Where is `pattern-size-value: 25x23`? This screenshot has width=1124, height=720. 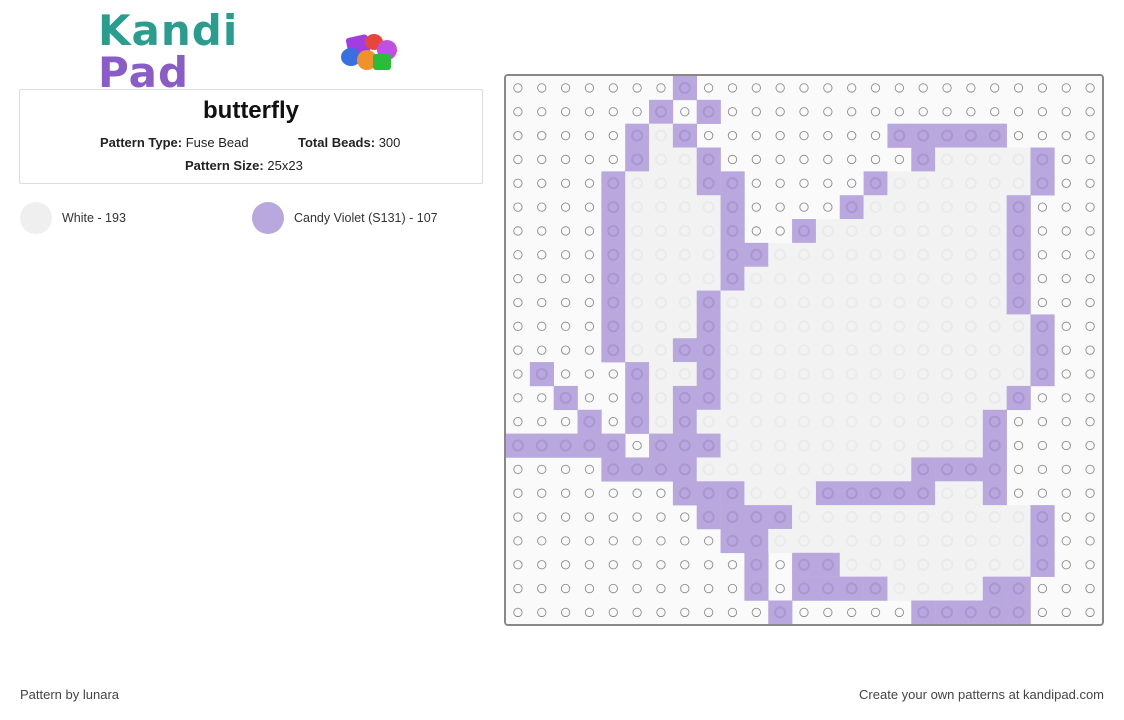 pattern-size-value: 25x23 is located at coordinates (285, 165).